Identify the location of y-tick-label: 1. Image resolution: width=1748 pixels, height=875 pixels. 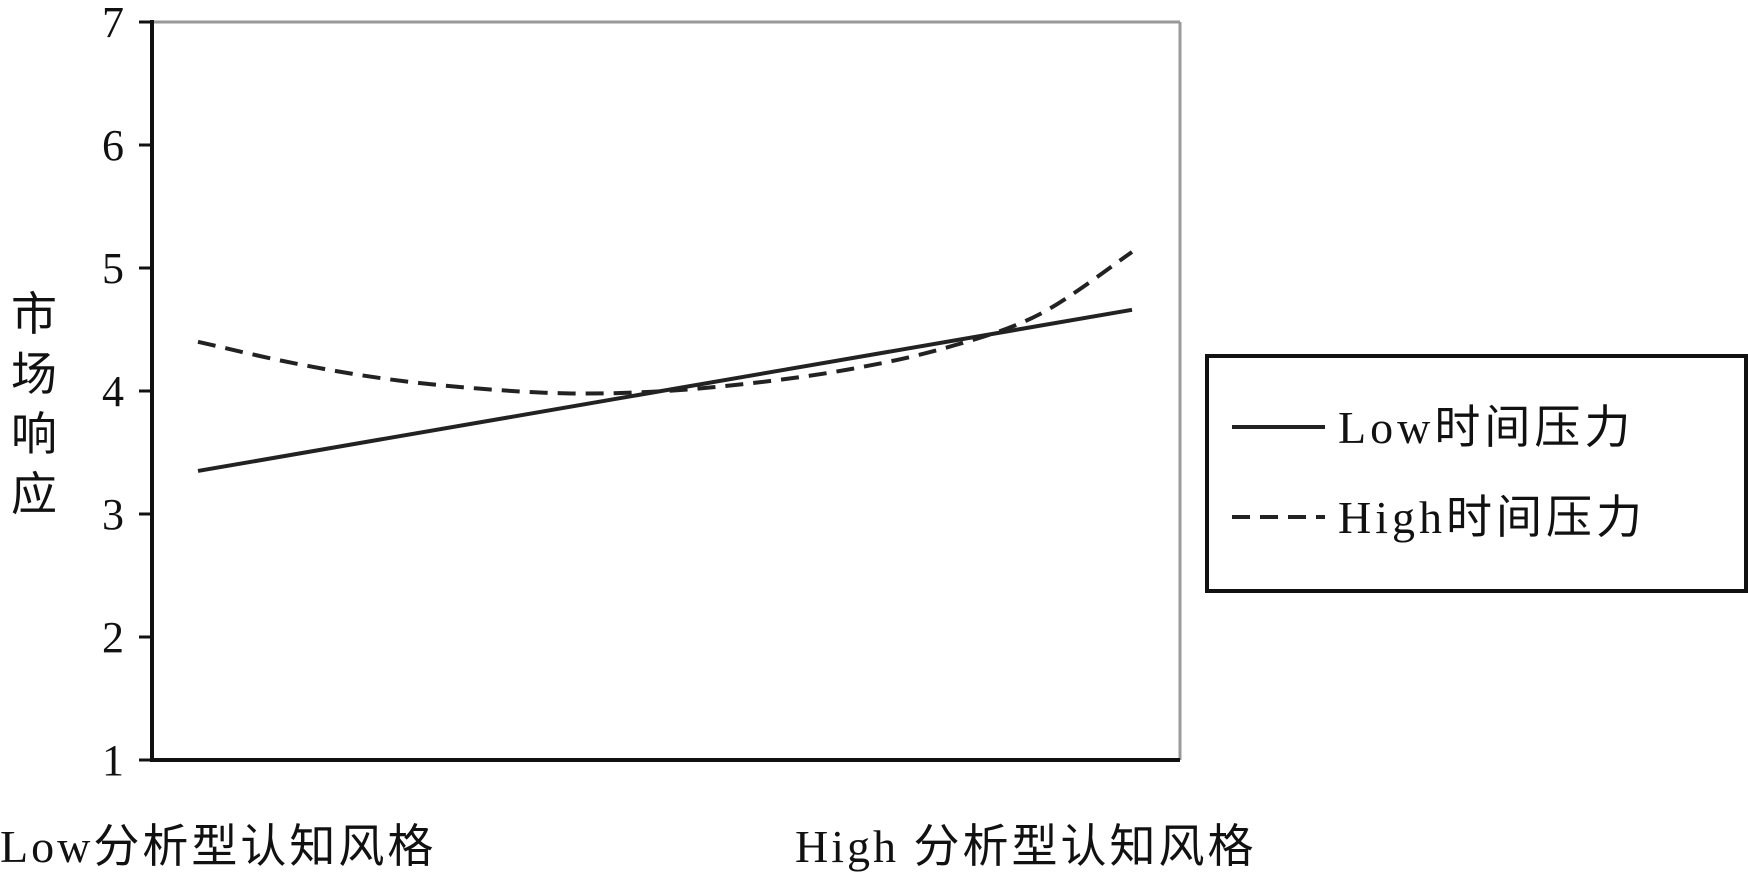
(113, 760).